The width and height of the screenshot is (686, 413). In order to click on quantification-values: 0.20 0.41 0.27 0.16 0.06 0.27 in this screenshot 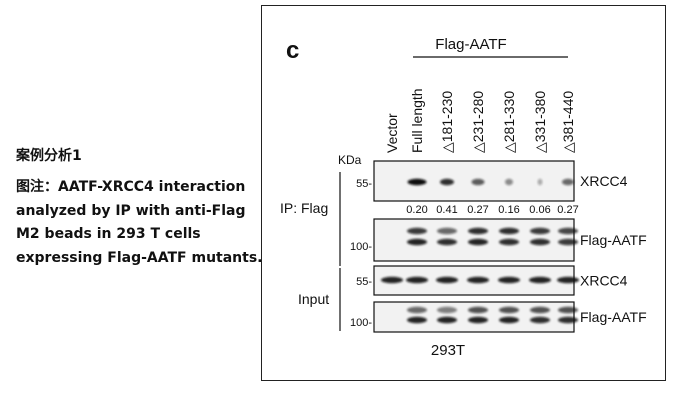, I will do `click(492, 210)`.